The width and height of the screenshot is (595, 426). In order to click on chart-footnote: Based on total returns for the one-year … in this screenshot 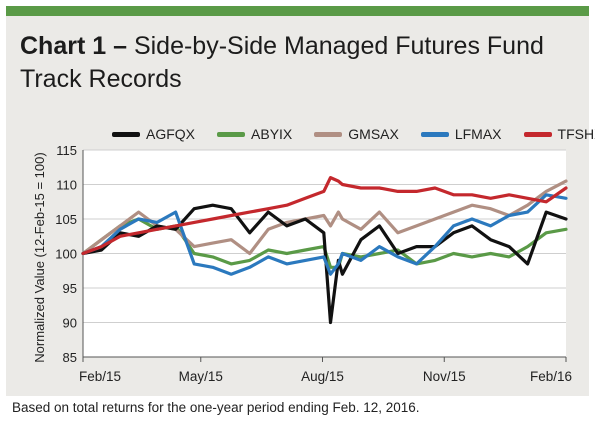, I will do `click(216, 407)`.